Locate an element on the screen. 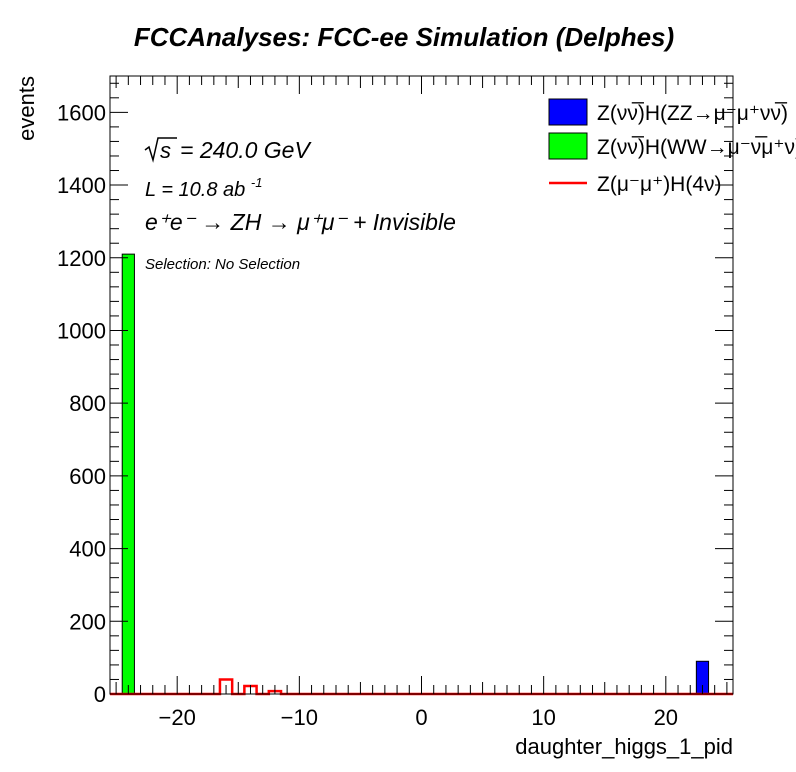 This screenshot has height=772, width=796. selection-annotation: Selection: No Selection is located at coordinates (222, 264).